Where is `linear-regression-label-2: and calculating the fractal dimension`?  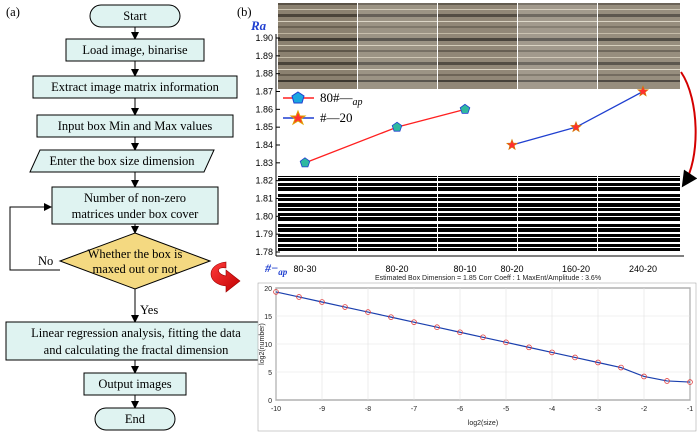
linear-regression-label-2: and calculating the fractal dimension is located at coordinates (136, 350).